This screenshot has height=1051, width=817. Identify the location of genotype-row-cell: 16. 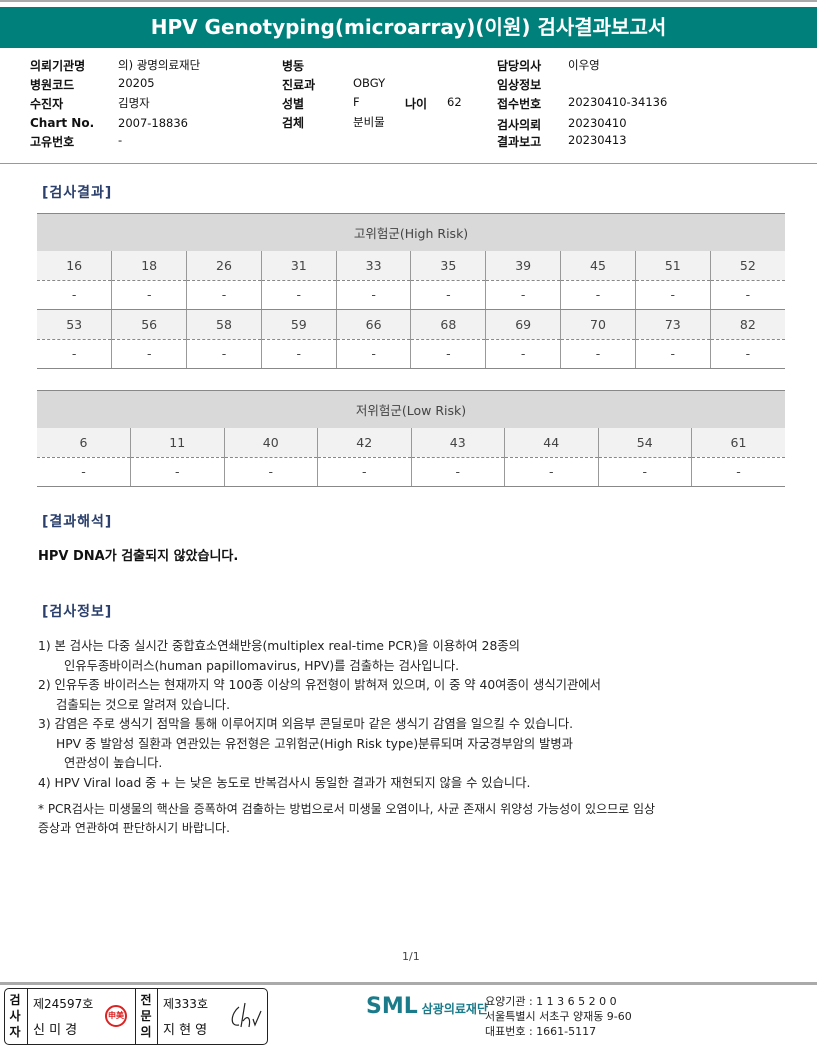
(74, 265).